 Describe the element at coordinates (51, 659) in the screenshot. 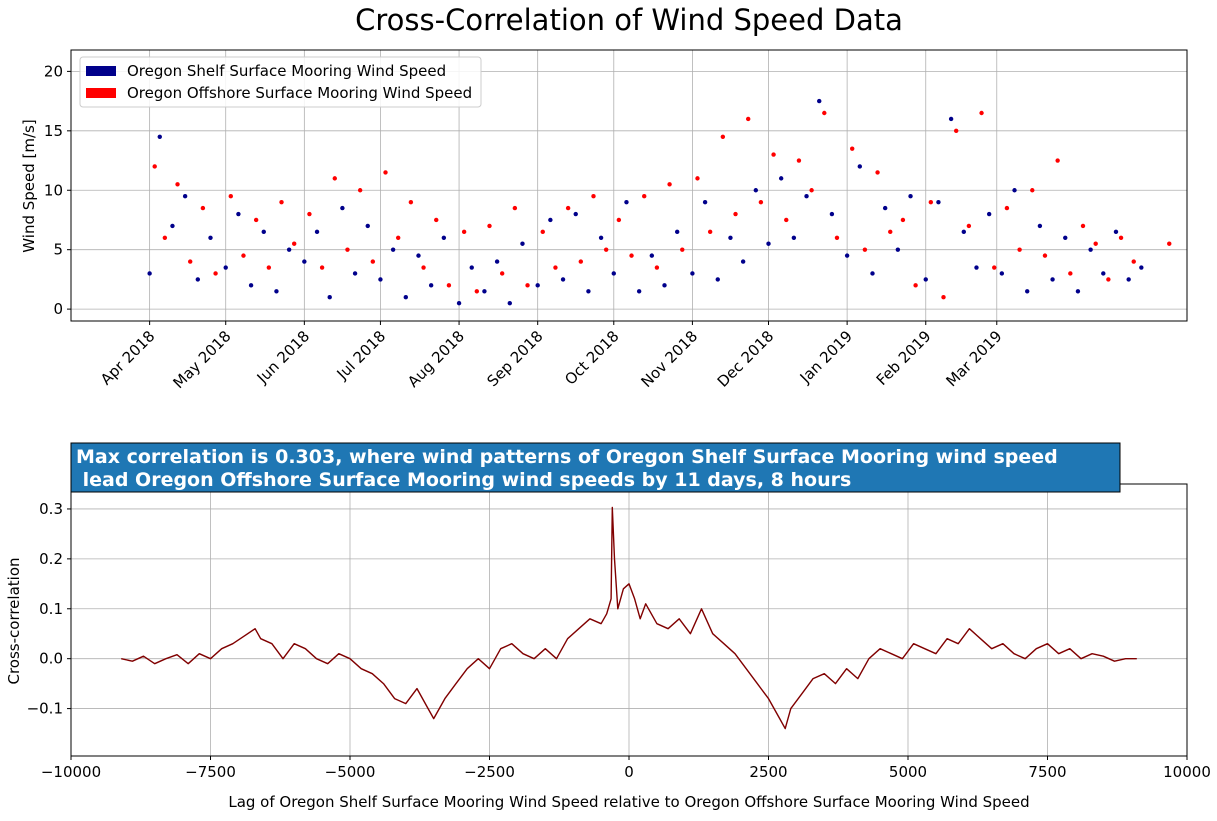

I see `bottom-y-tick-label: 0.0` at that location.